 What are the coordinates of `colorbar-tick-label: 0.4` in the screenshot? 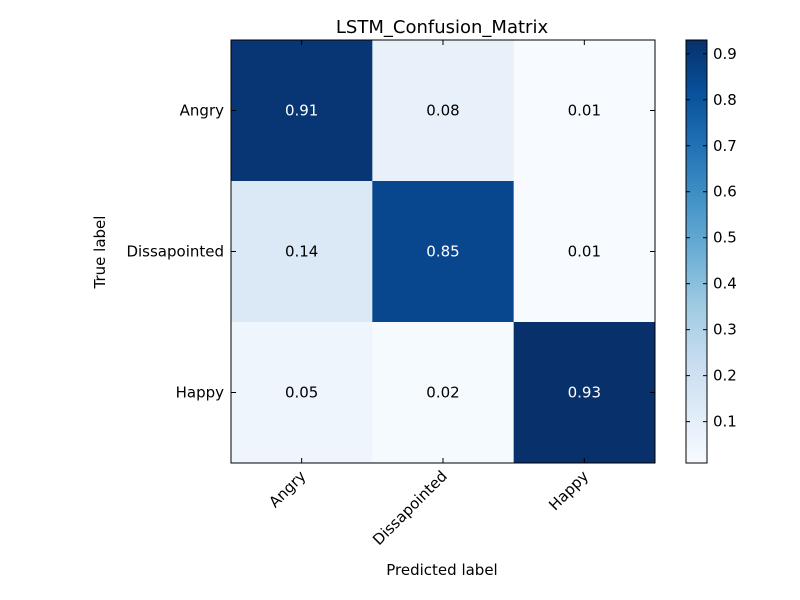 It's located at (725, 284).